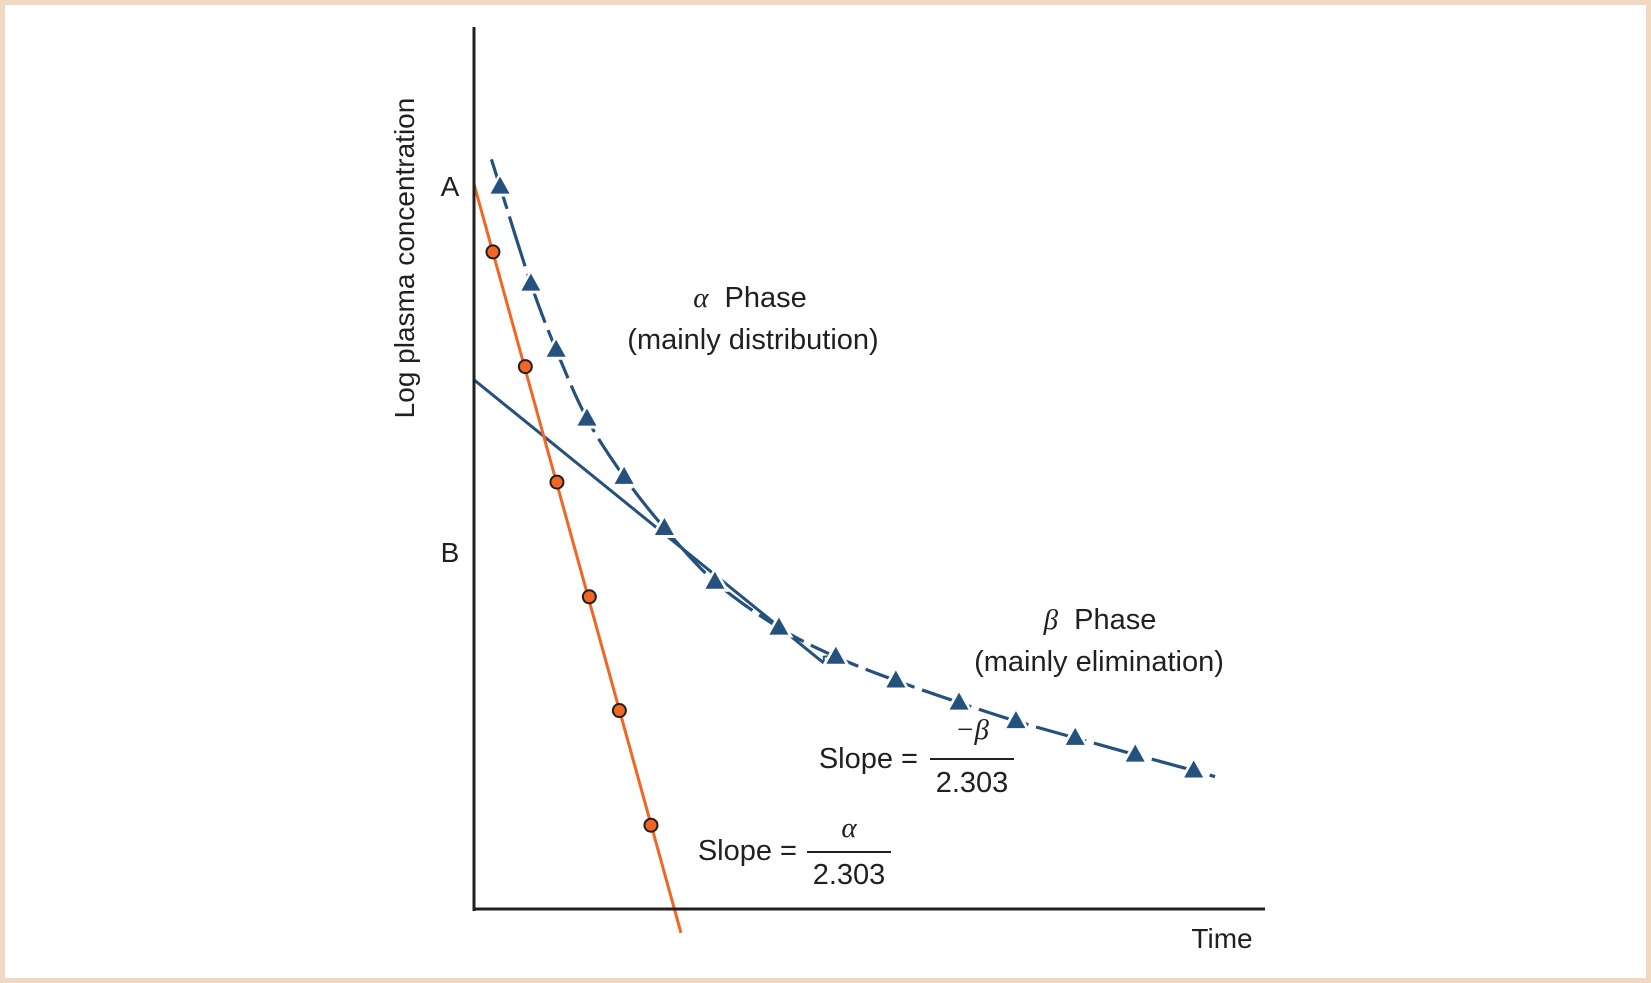  What do you see at coordinates (404, 258) in the screenshot?
I see `y-axis-label: Log plasma concentration` at bounding box center [404, 258].